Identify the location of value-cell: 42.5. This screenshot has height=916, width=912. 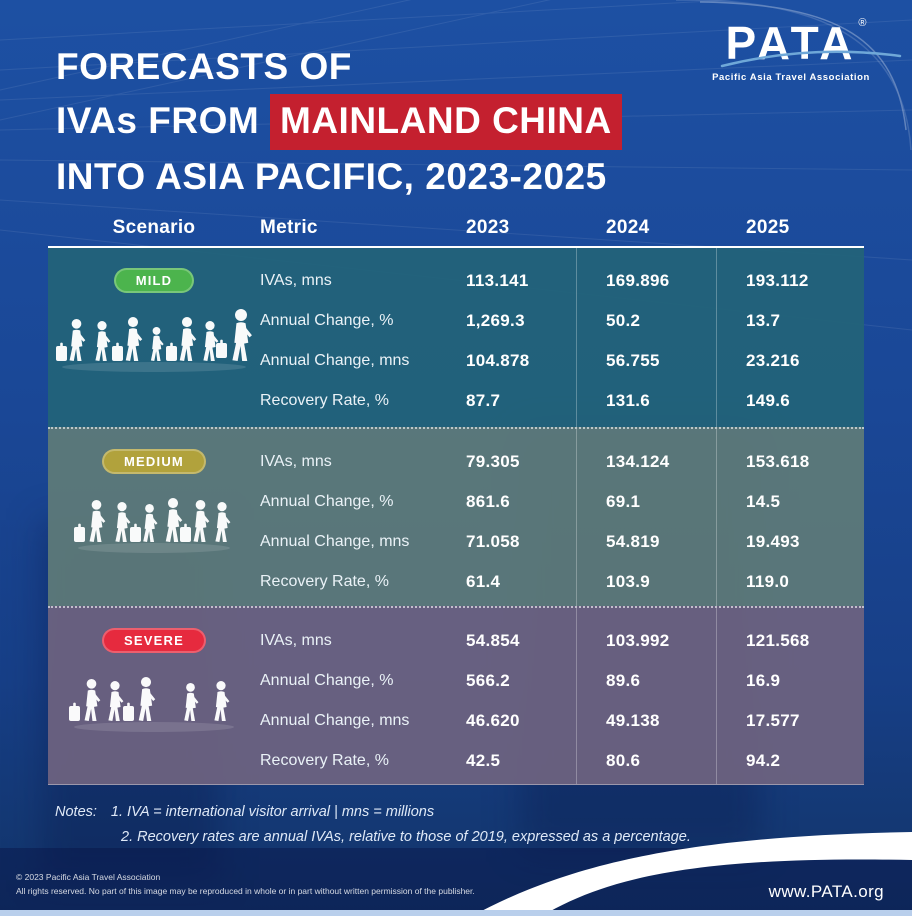
(483, 760).